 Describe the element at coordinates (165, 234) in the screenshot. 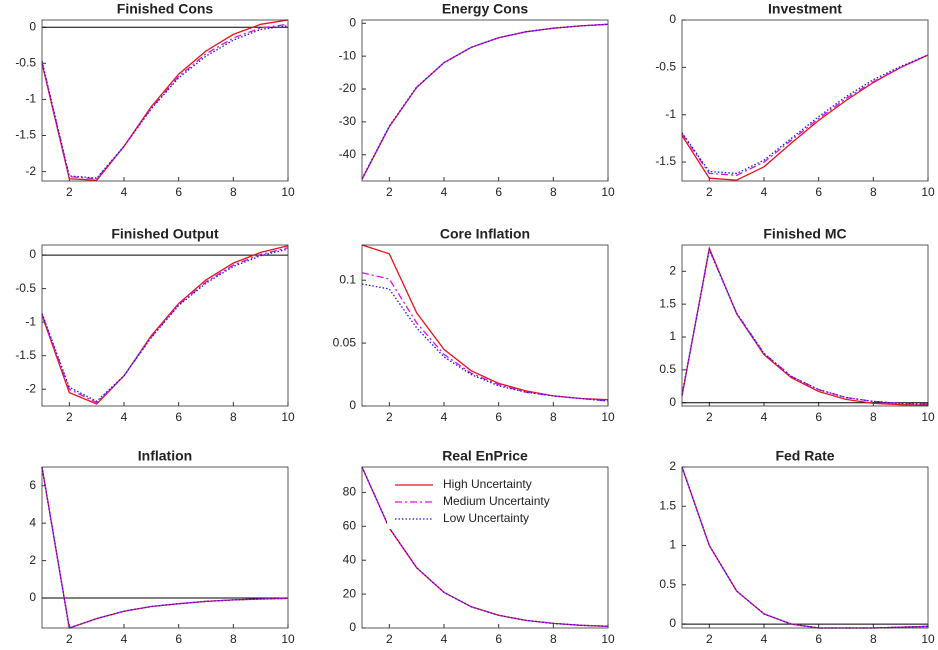

I see `panel-title: Finished Output` at that location.